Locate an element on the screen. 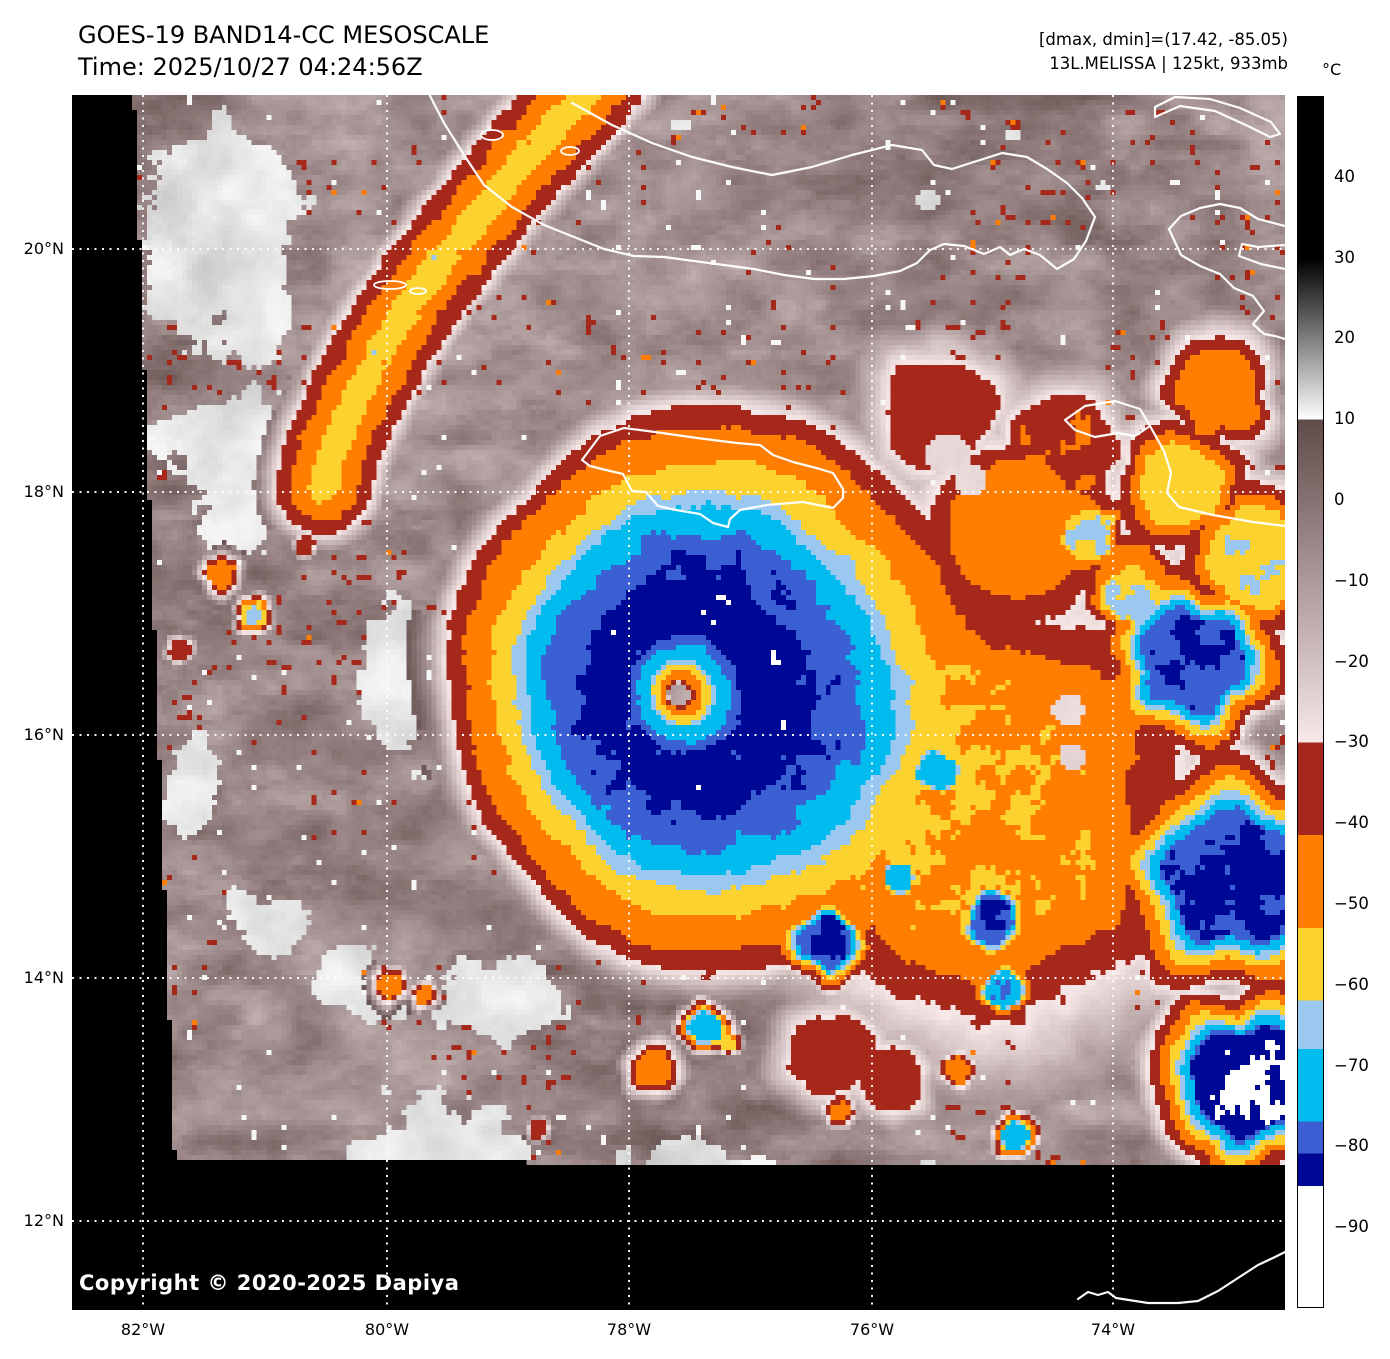 This screenshot has width=1390, height=1359. timestamp: Time: 2025/10/27 04:24:56Z is located at coordinates (250, 67).